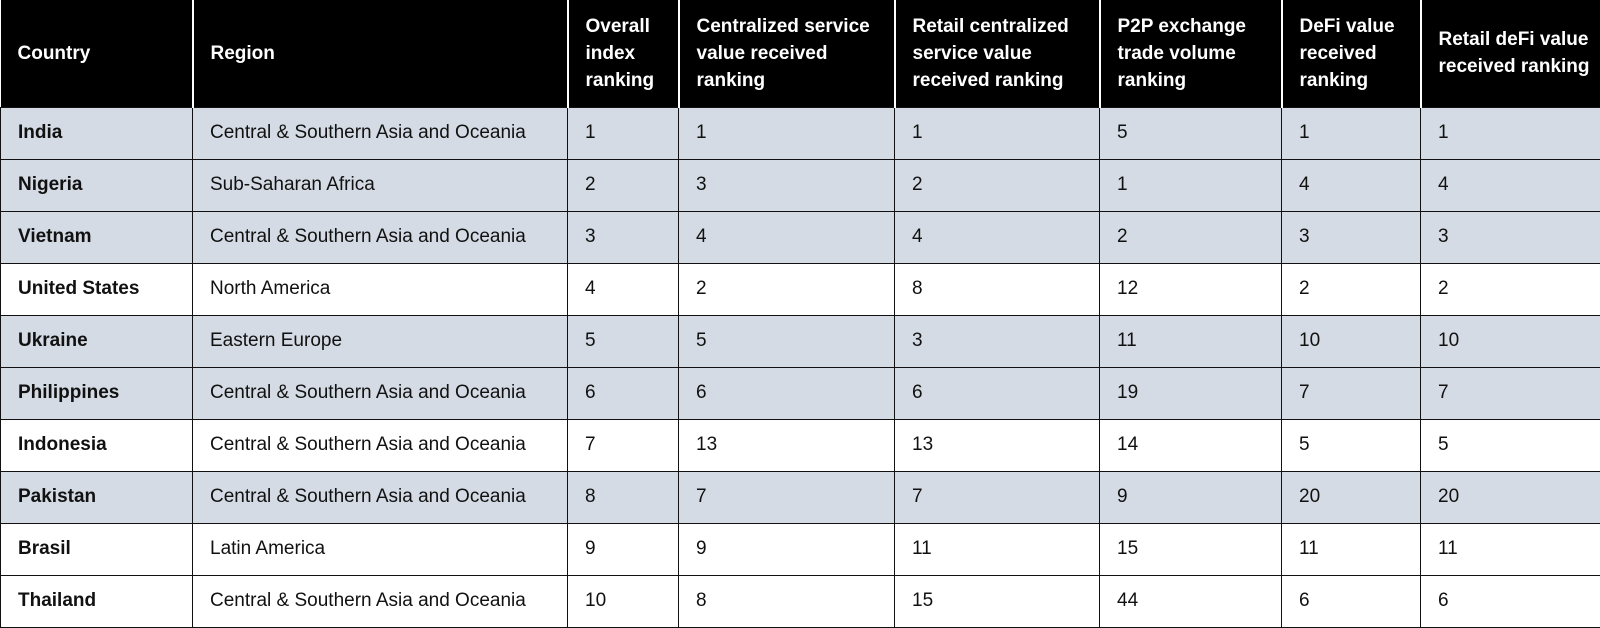 The width and height of the screenshot is (1600, 628). Describe the element at coordinates (1190, 289) in the screenshot. I see `rank-cell: 12` at that location.